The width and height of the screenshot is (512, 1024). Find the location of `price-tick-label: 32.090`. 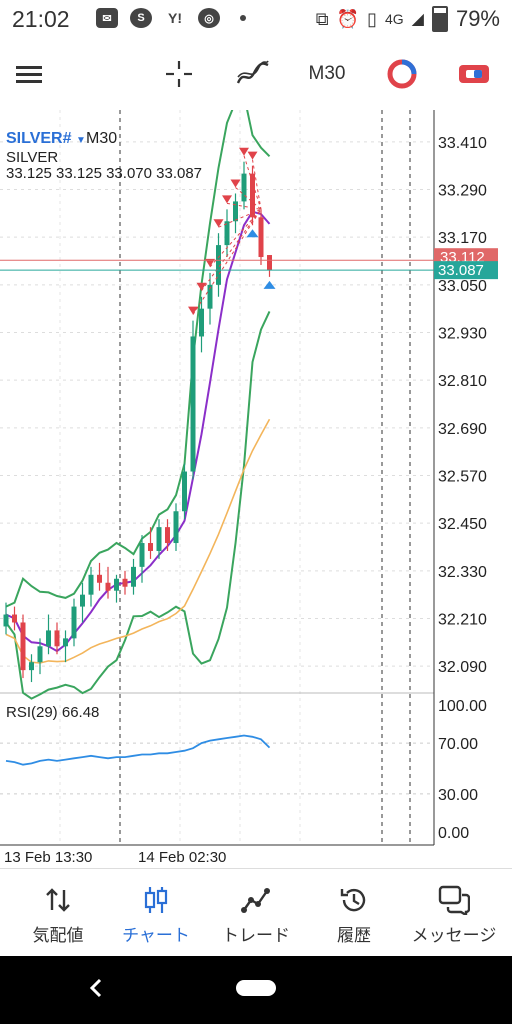

price-tick-label: 32.090 is located at coordinates (462, 667).